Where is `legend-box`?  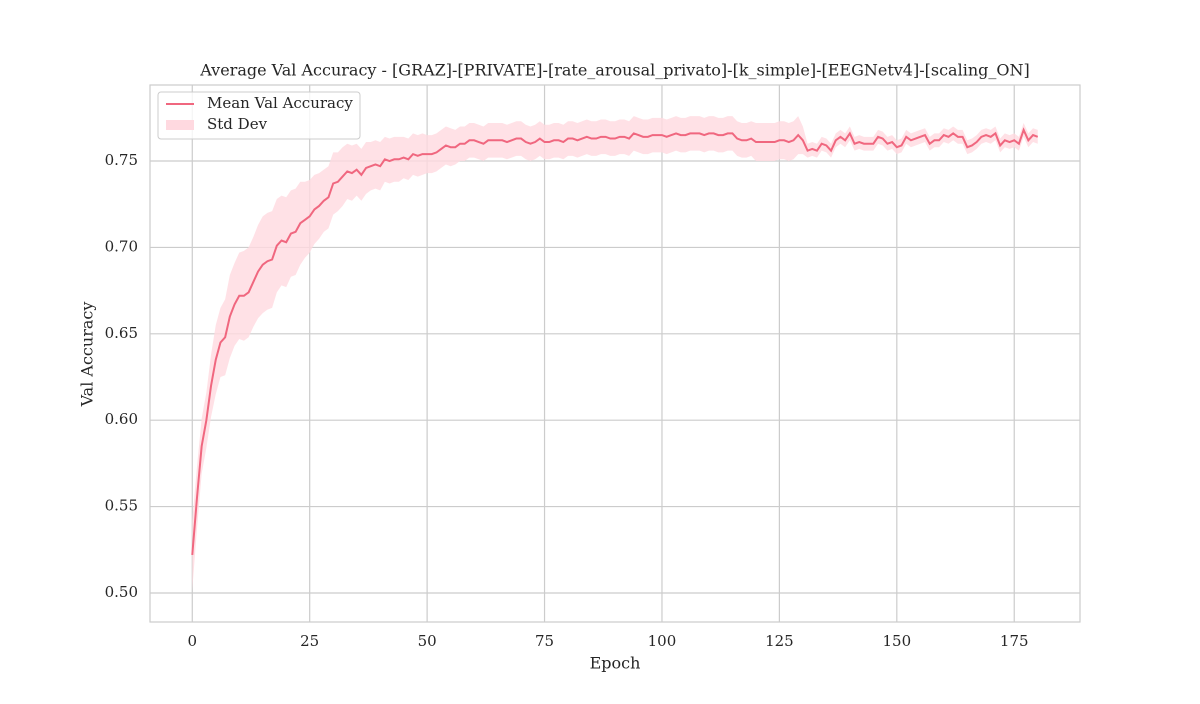 legend-box is located at coordinates (259, 115).